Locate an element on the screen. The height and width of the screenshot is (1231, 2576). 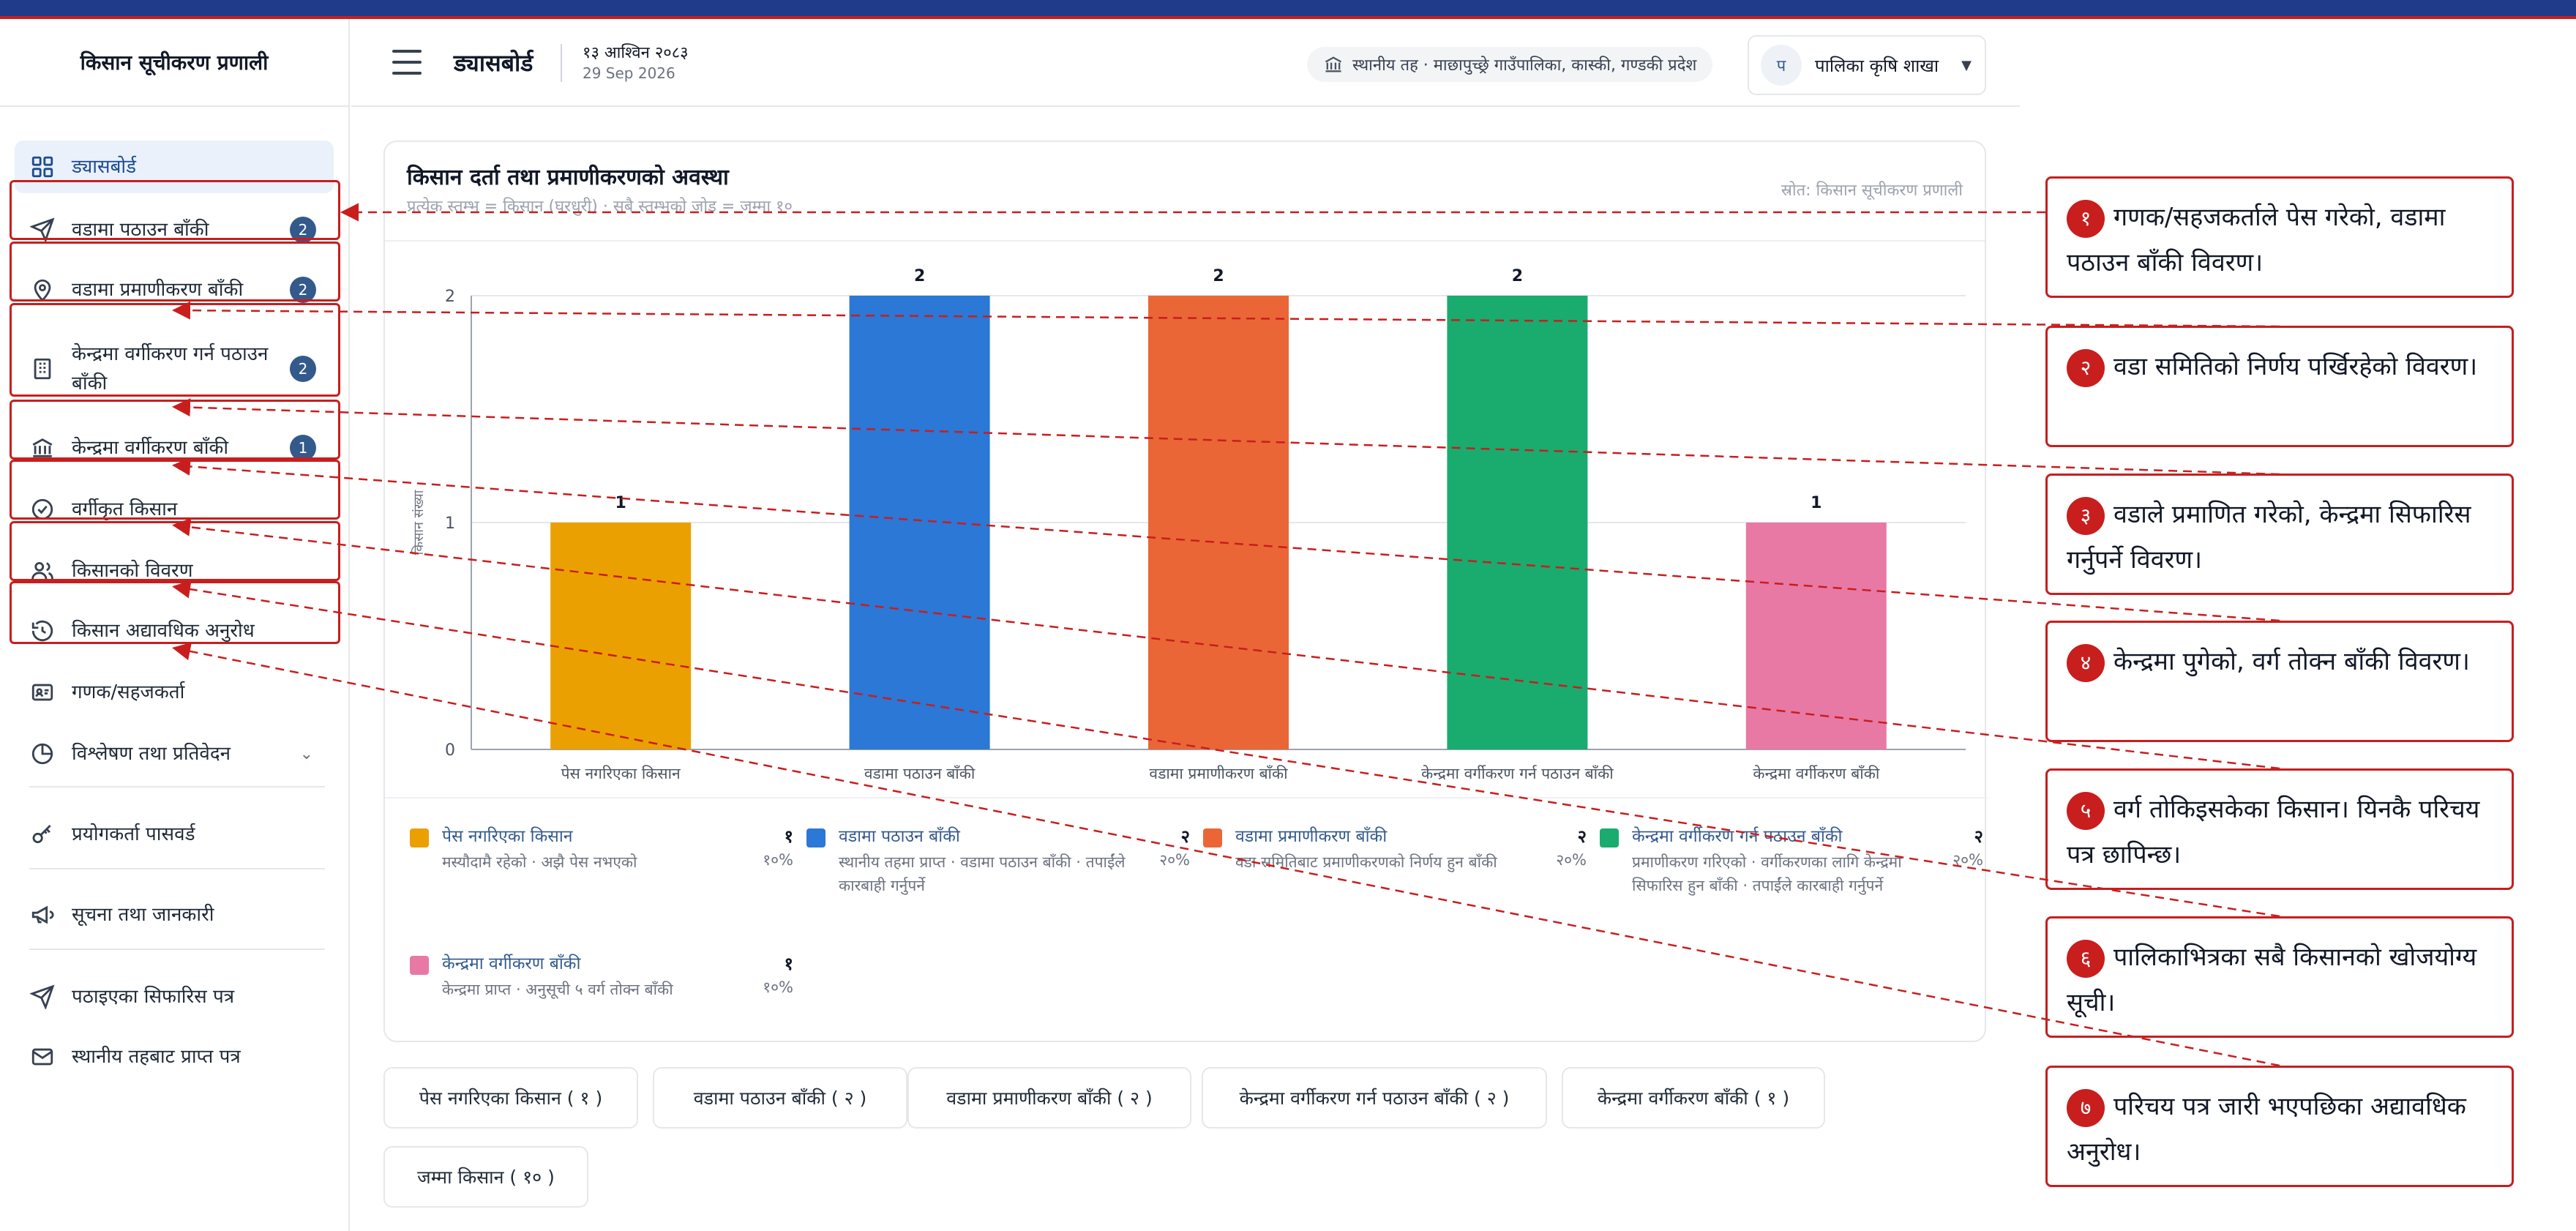
sidebar-item-classified-farmers: वर्गीकृत किसान is located at coordinates (174, 509).